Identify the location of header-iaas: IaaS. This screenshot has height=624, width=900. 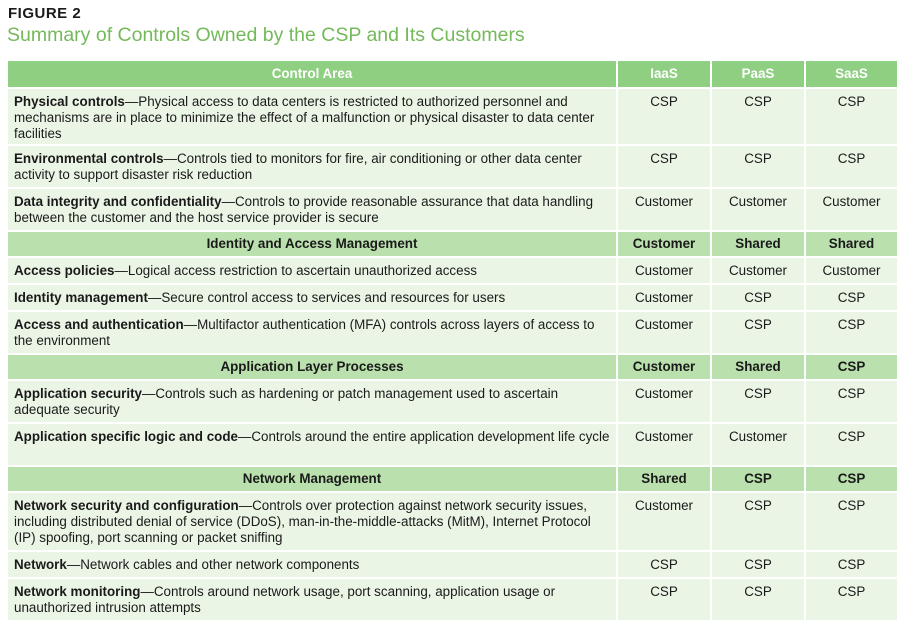
(664, 74).